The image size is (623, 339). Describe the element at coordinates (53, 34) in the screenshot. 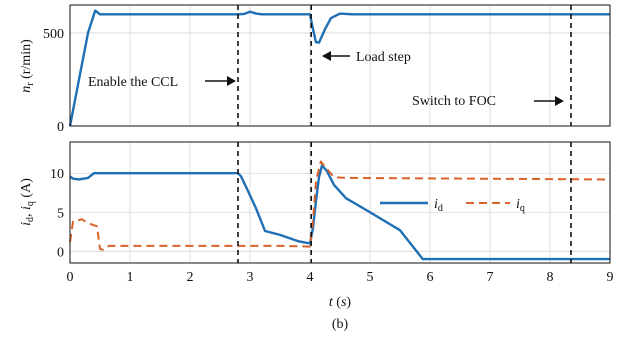

I see `speed-y-tick-500: 500` at that location.